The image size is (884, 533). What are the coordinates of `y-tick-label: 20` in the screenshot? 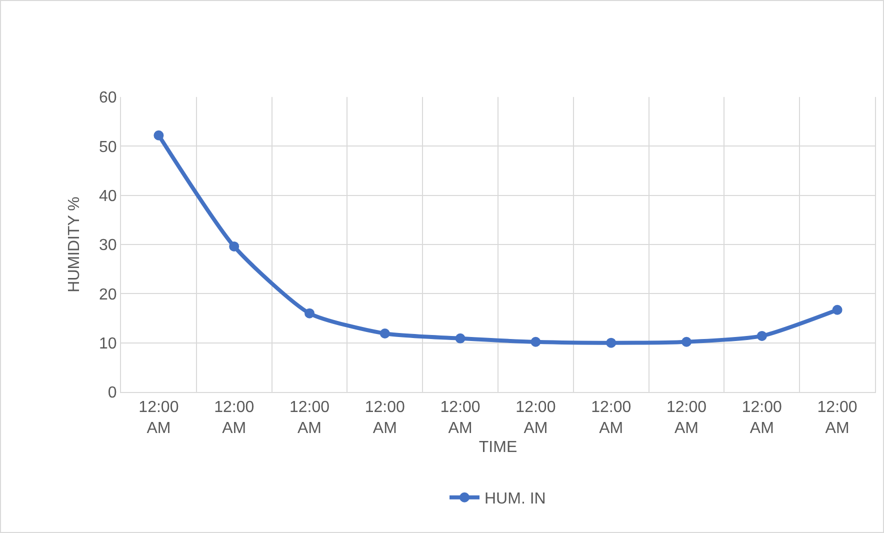 It's located at (108, 295).